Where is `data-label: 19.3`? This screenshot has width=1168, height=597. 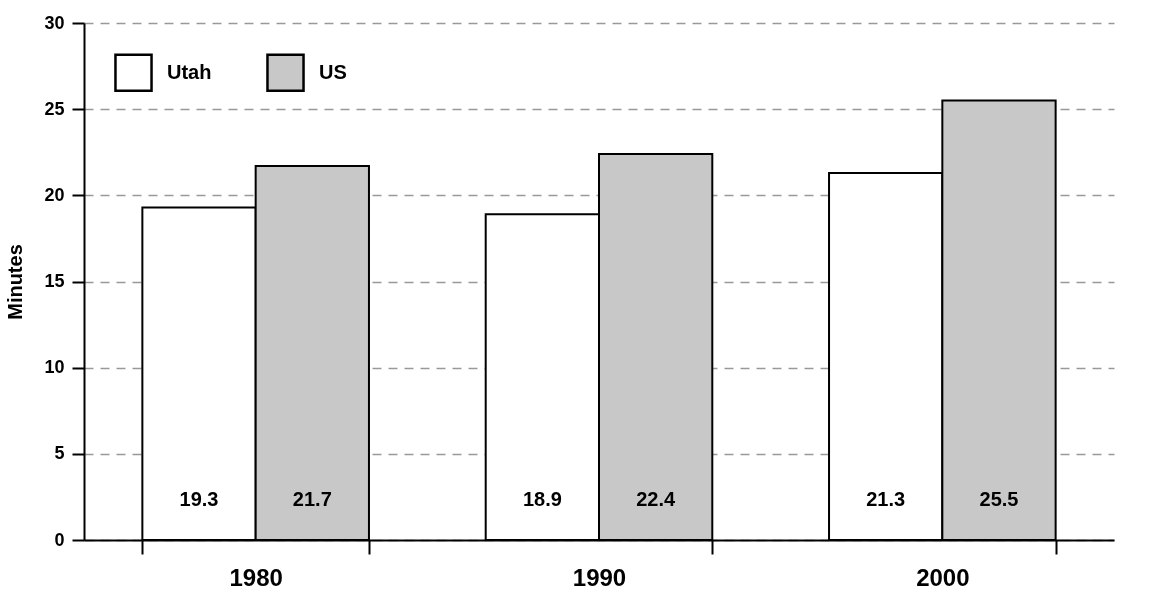 data-label: 19.3 is located at coordinates (199, 499).